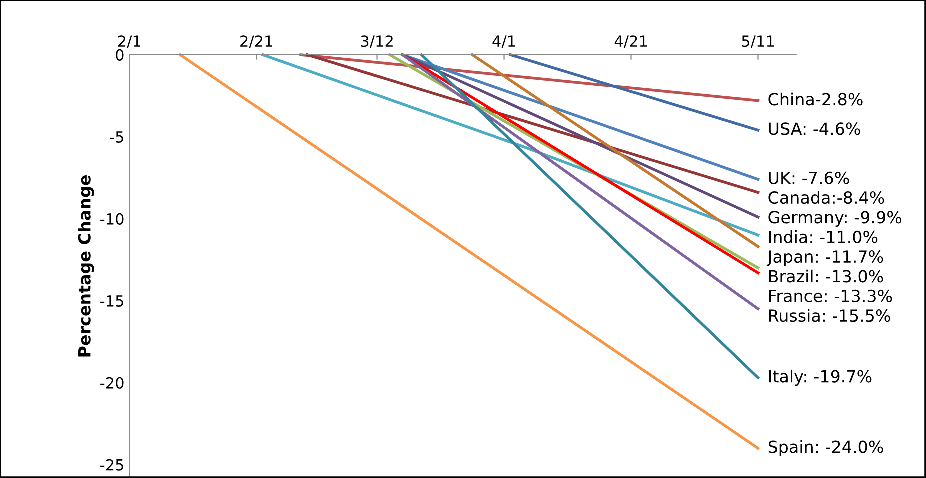  Describe the element at coordinates (826, 197) in the screenshot. I see `series-label: Canada:-8.4%` at that location.